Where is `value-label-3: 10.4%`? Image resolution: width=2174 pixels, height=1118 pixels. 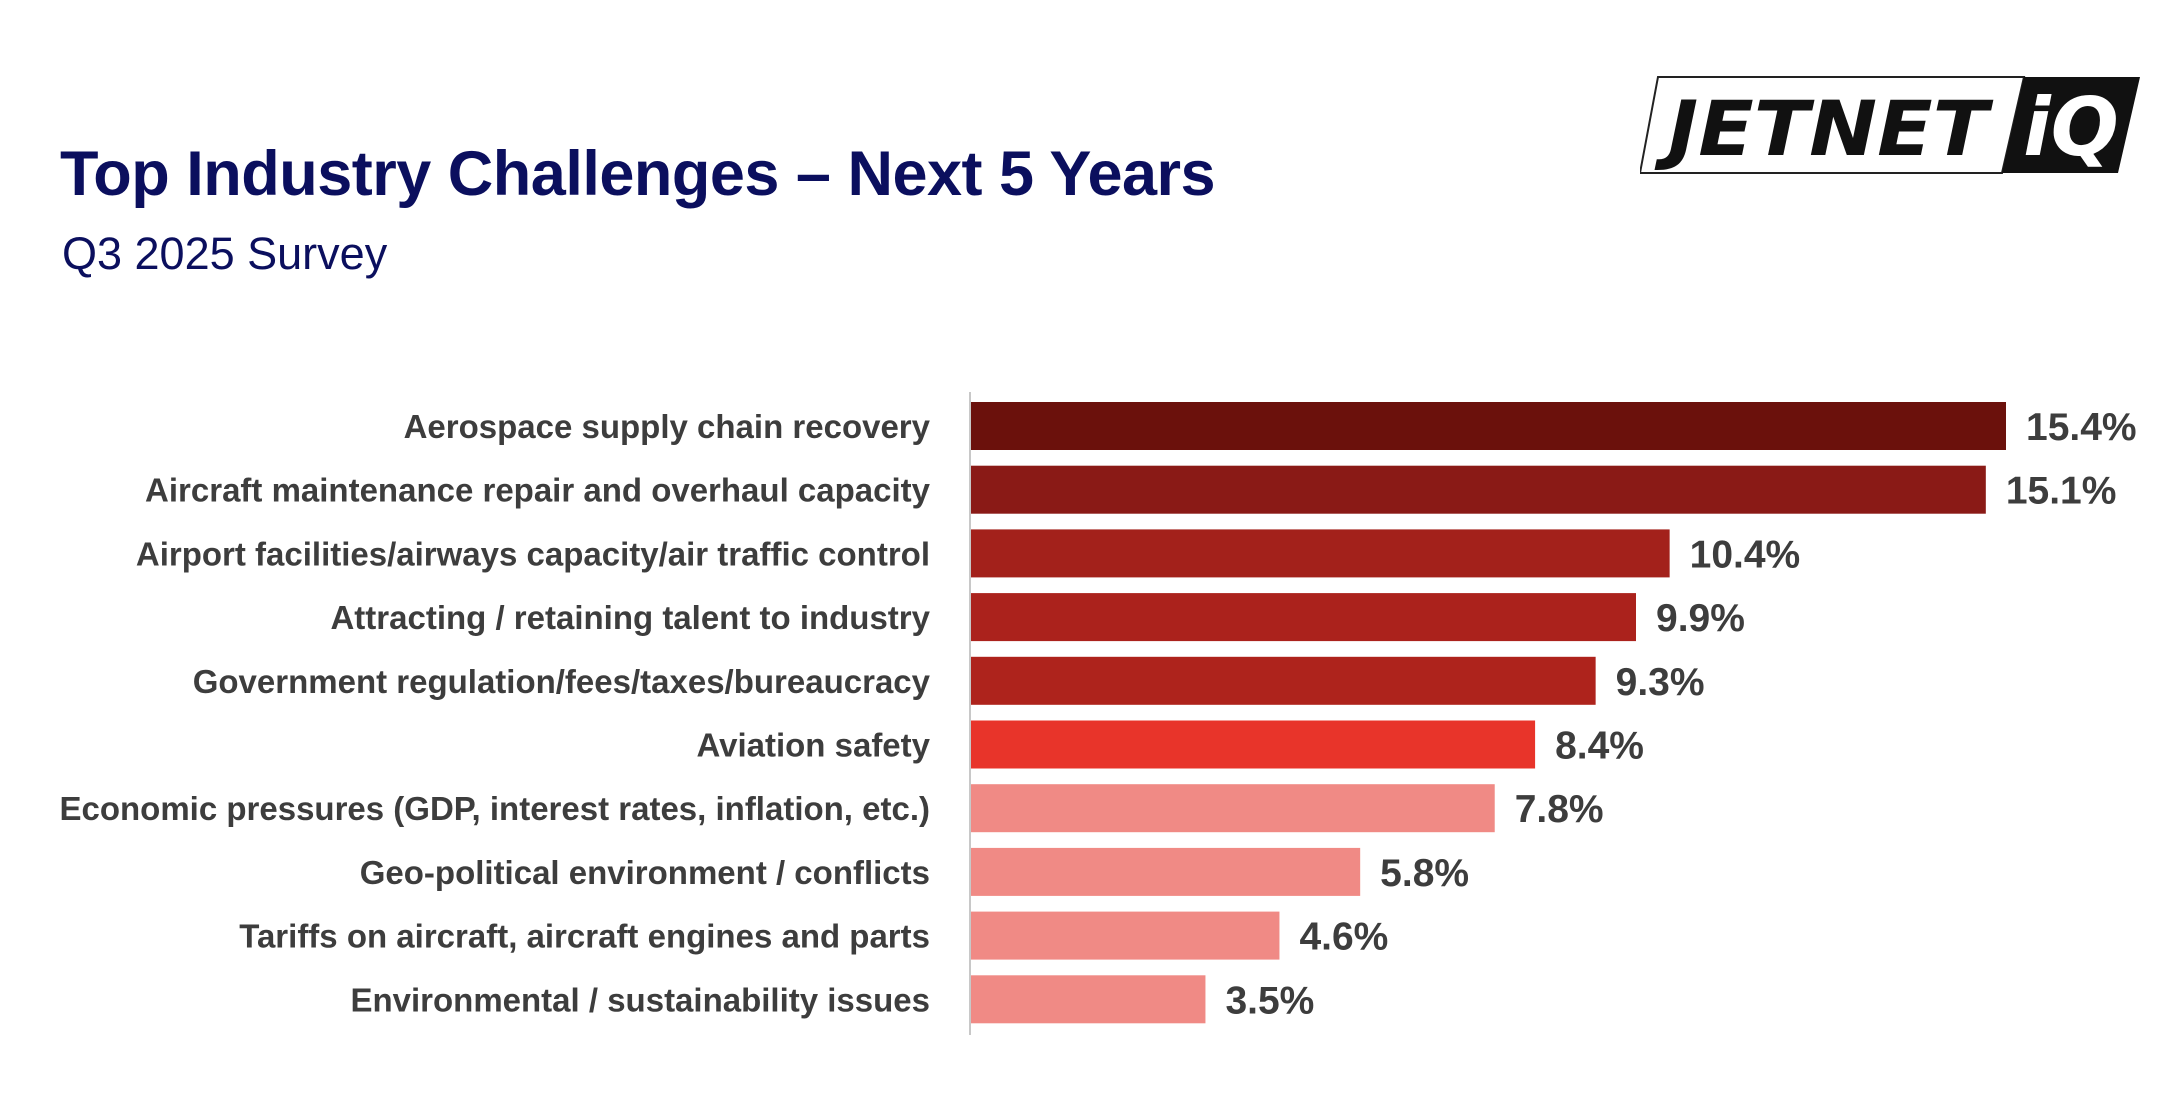 value-label-3: 10.4% is located at coordinates (1745, 554).